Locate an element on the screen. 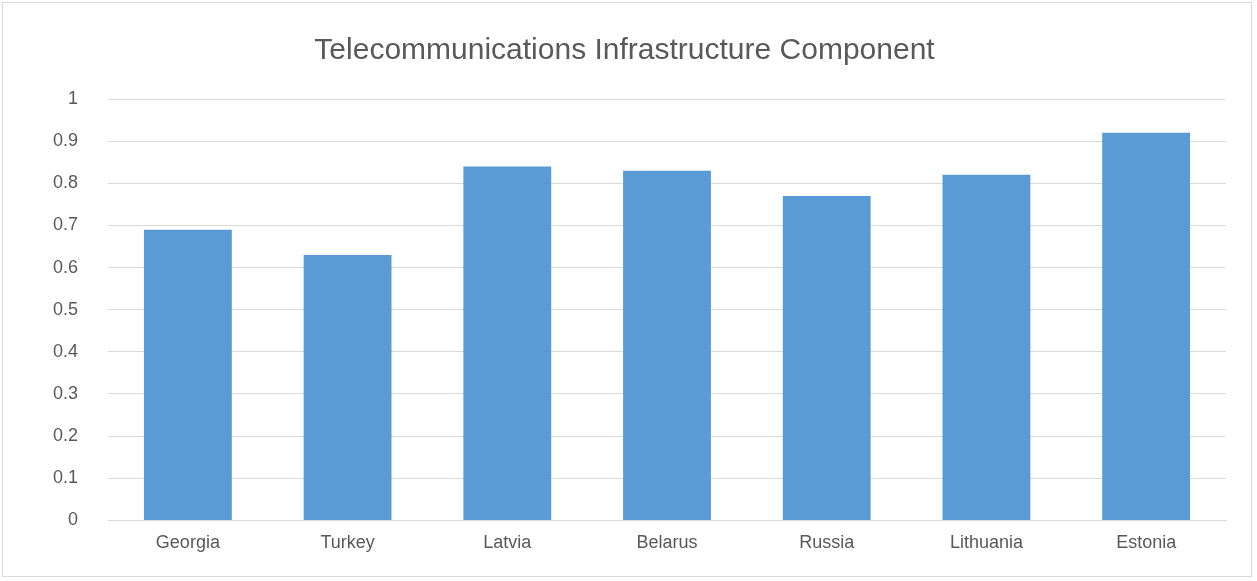 Image resolution: width=1257 pixels, height=581 pixels. y-tick-label: 0.4 is located at coordinates (65, 350).